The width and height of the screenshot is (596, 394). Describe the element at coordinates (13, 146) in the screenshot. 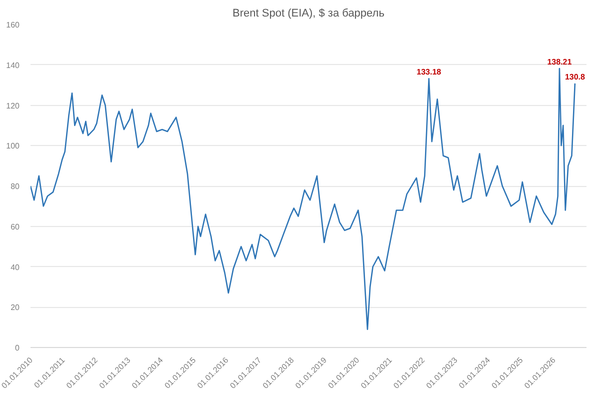

I see `y-tick-label: 100` at that location.